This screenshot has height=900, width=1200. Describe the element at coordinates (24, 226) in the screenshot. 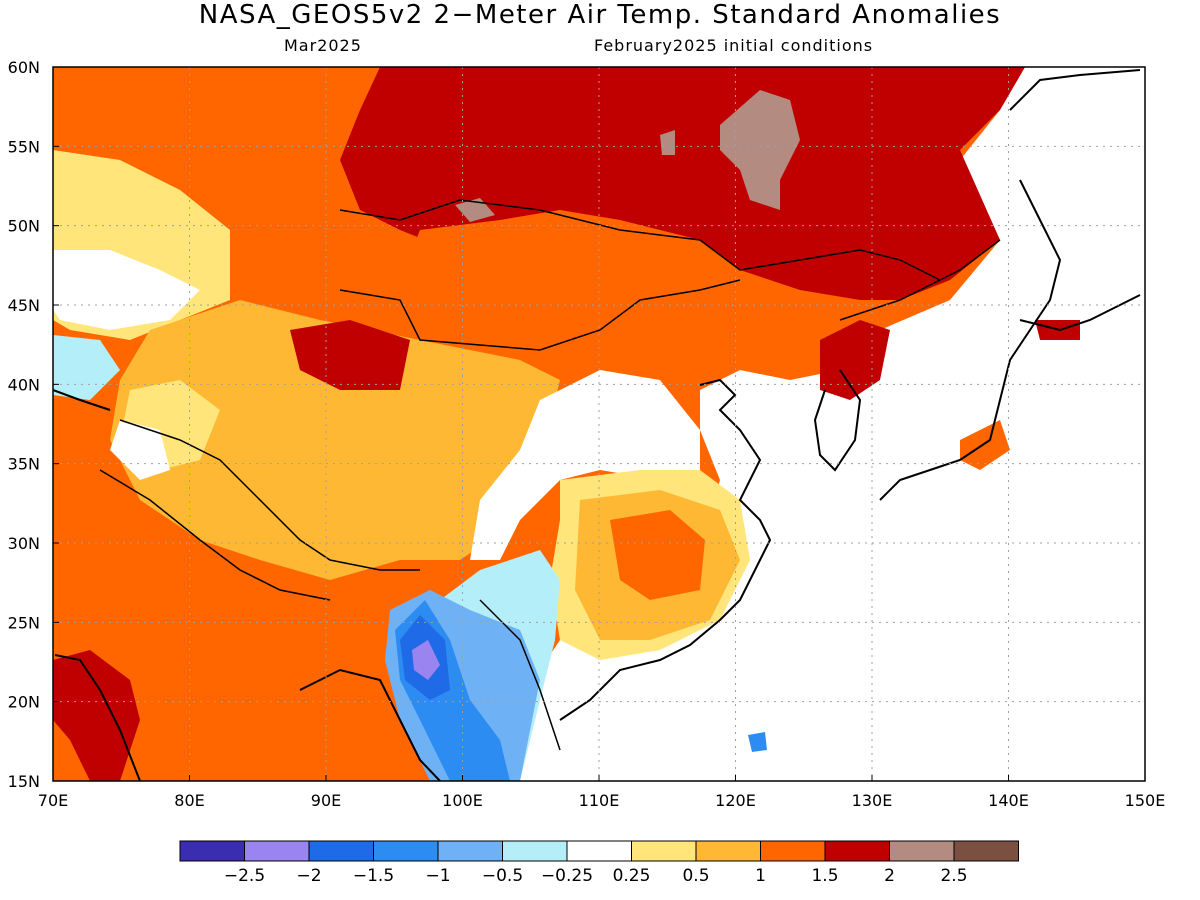

I see `lat-tick-label: 50N` at that location.